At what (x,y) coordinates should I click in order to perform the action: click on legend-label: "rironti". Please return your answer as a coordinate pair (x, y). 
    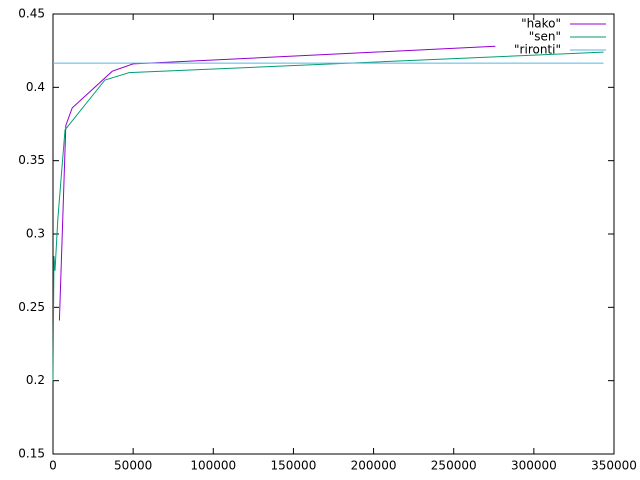
    Looking at the image, I should click on (537, 50).